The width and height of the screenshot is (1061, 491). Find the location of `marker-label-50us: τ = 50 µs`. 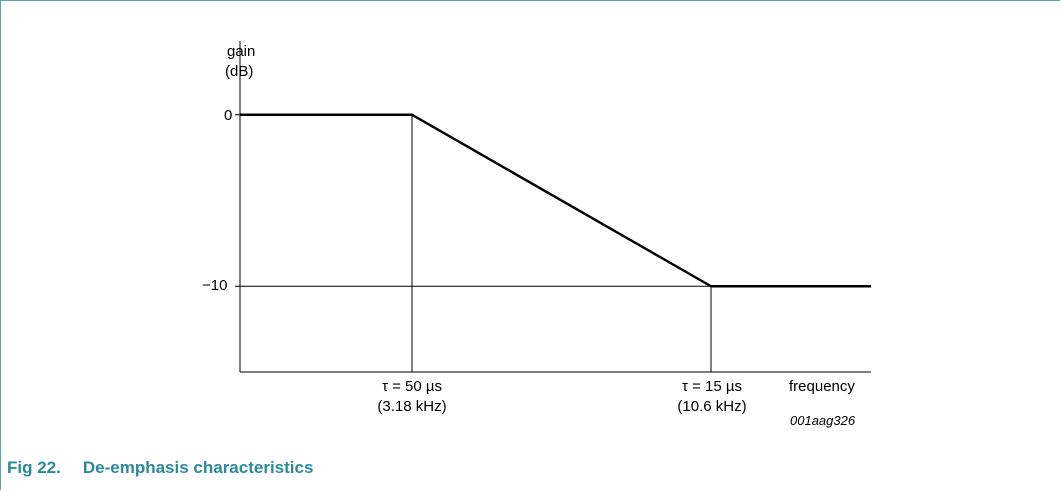

marker-label-50us: τ = 50 µs is located at coordinates (411, 386).